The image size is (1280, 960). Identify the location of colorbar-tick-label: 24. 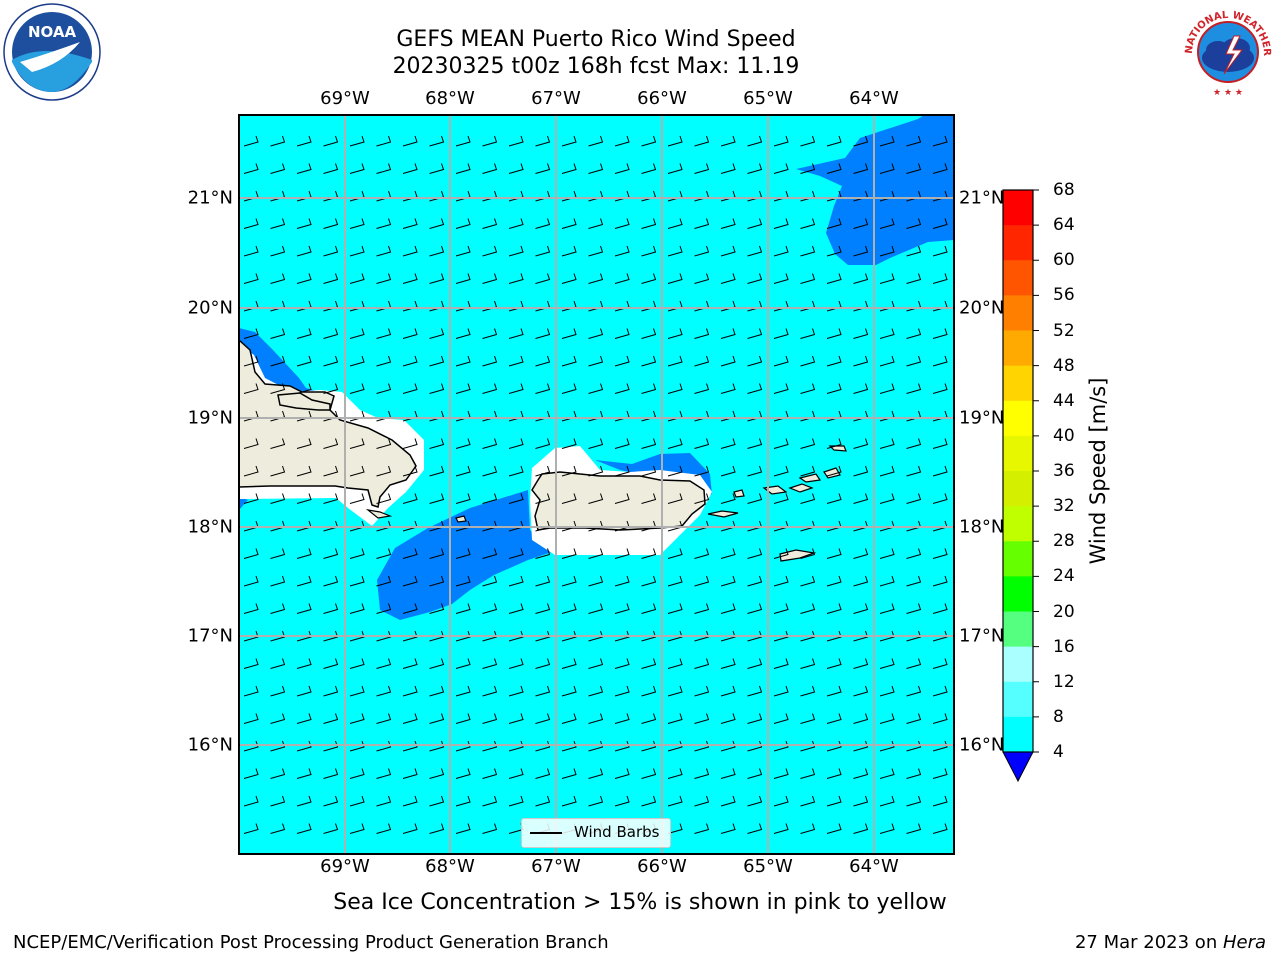
(1064, 576).